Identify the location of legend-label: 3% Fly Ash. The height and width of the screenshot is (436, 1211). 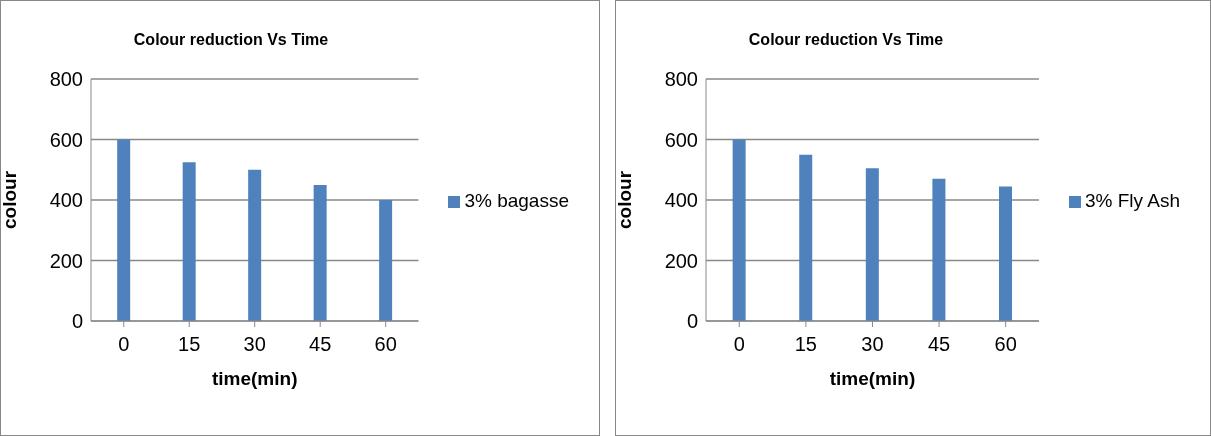
(1132, 200).